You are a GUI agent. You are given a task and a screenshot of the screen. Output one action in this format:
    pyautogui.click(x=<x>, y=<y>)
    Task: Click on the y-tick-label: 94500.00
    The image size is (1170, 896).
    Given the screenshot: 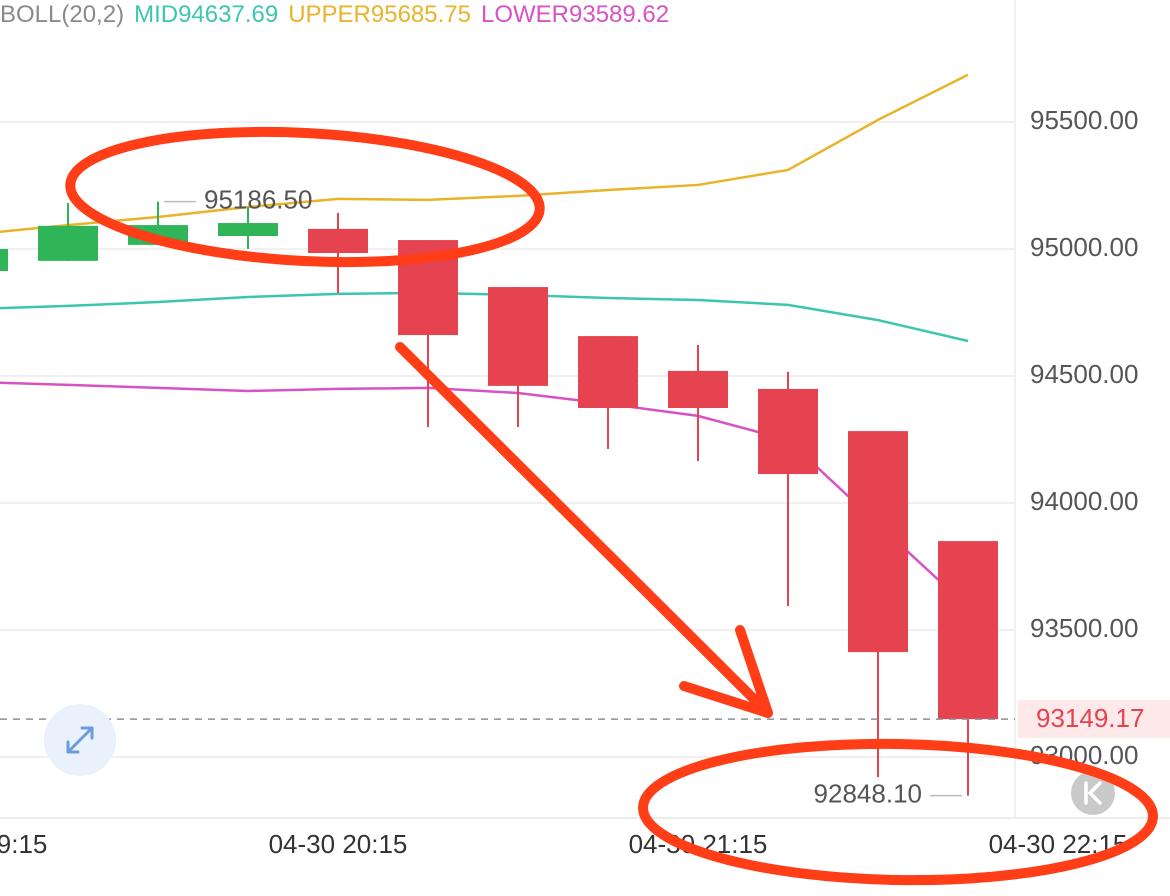 What is the action you would take?
    pyautogui.click(x=1084, y=374)
    